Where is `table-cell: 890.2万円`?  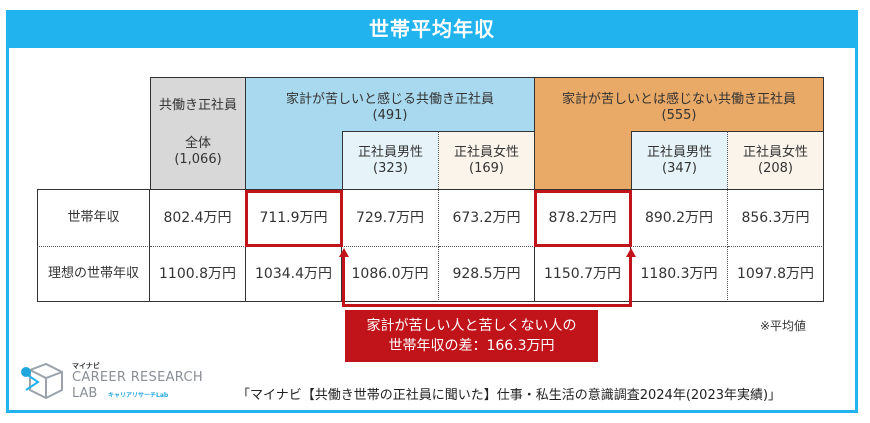 table-cell: 890.2万円 is located at coordinates (679, 218).